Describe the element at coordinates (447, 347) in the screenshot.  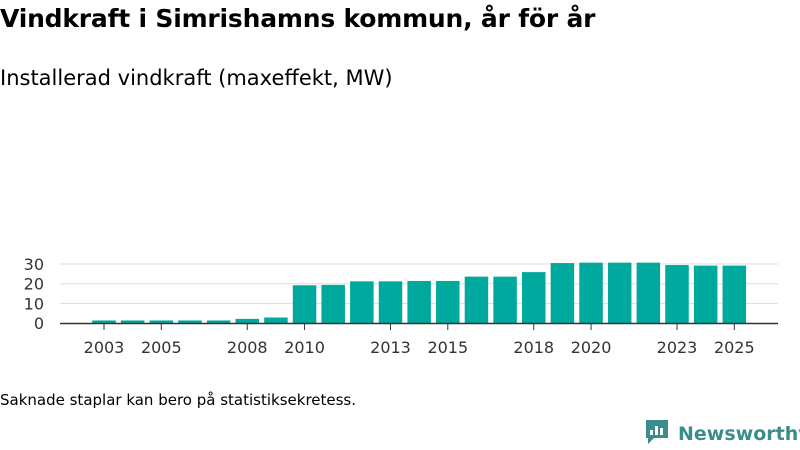
I see `x-tick-label: 2015` at that location.